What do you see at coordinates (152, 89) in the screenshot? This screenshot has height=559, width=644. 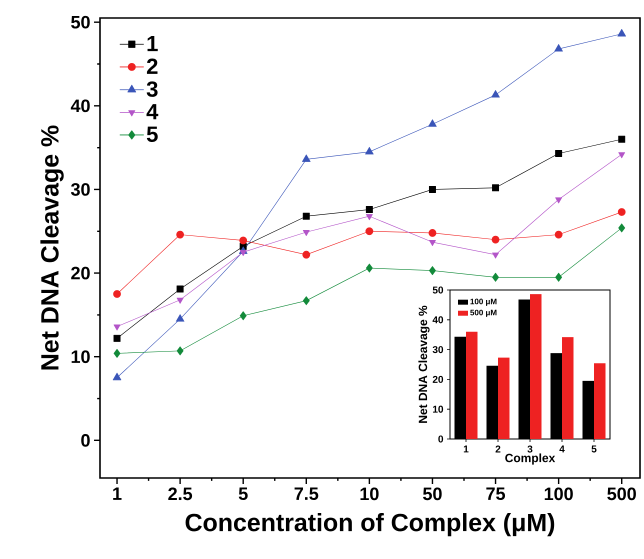 I see `legend-label: 3` at bounding box center [152, 89].